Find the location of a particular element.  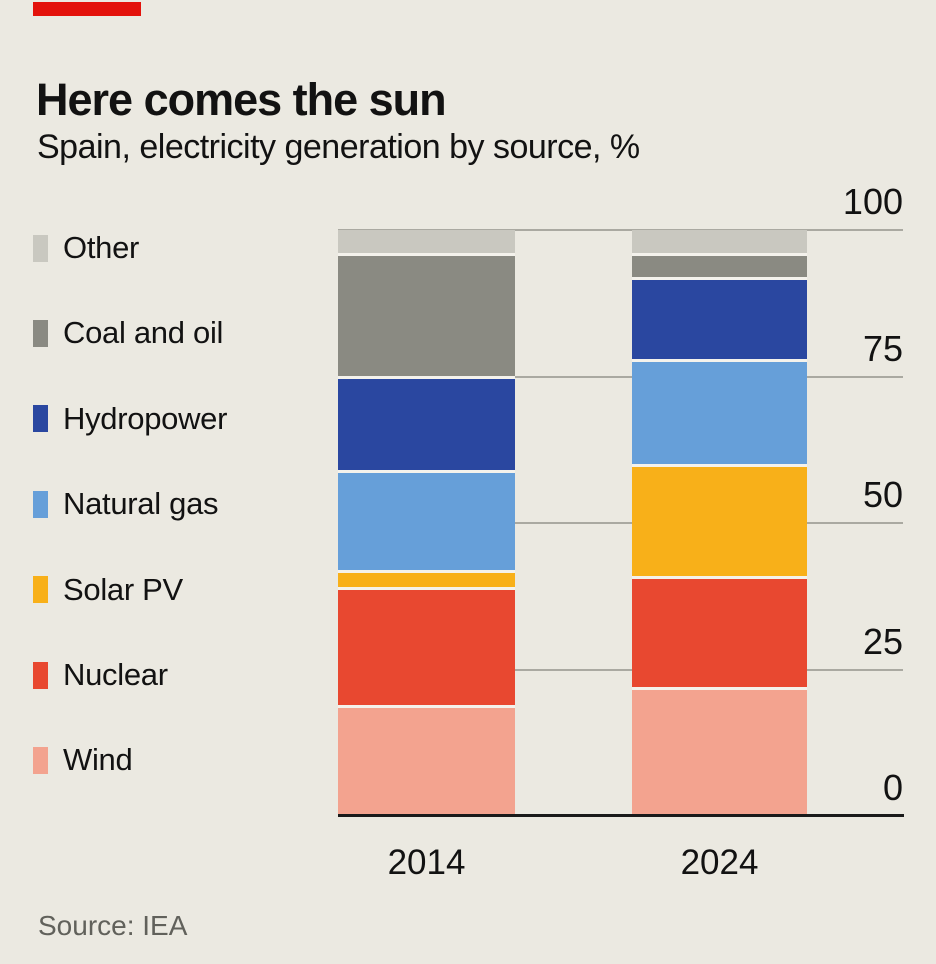

bar-segment-hydropower-2014 is located at coordinates (426, 423).